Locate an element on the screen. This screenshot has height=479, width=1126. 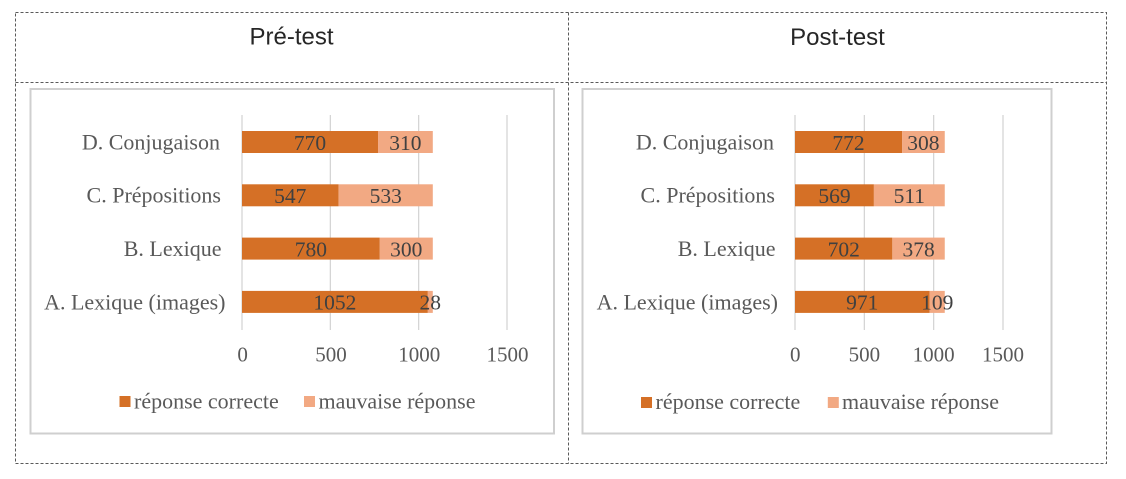
svg-text: 547 is located at coordinates (290, 196).